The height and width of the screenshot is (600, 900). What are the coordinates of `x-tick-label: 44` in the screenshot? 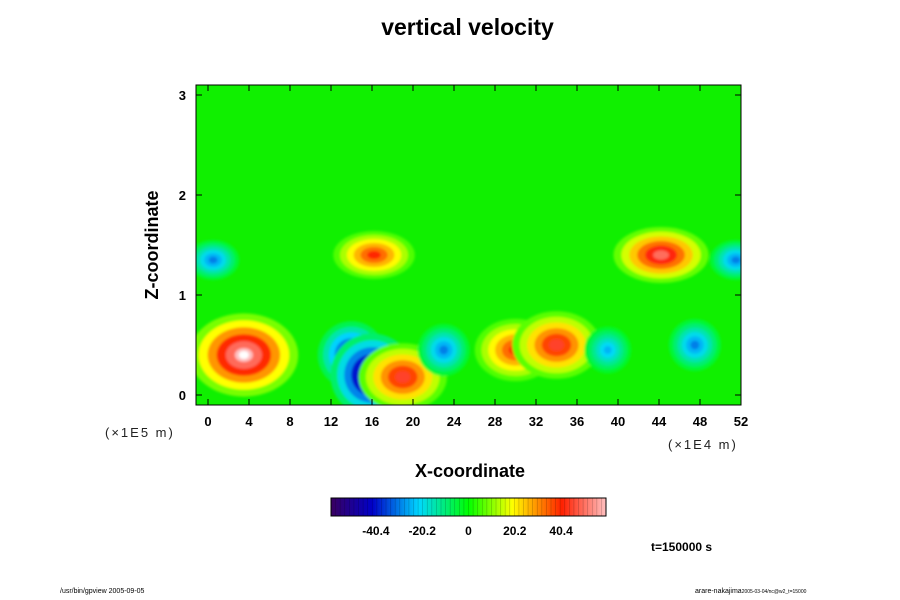 It's located at (659, 421).